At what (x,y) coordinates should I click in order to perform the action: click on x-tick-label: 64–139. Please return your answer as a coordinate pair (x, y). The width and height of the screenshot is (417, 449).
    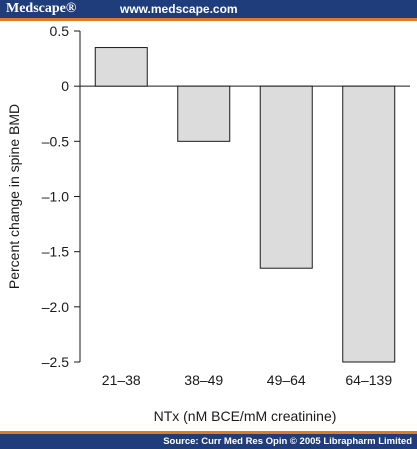
    Looking at the image, I should click on (368, 380).